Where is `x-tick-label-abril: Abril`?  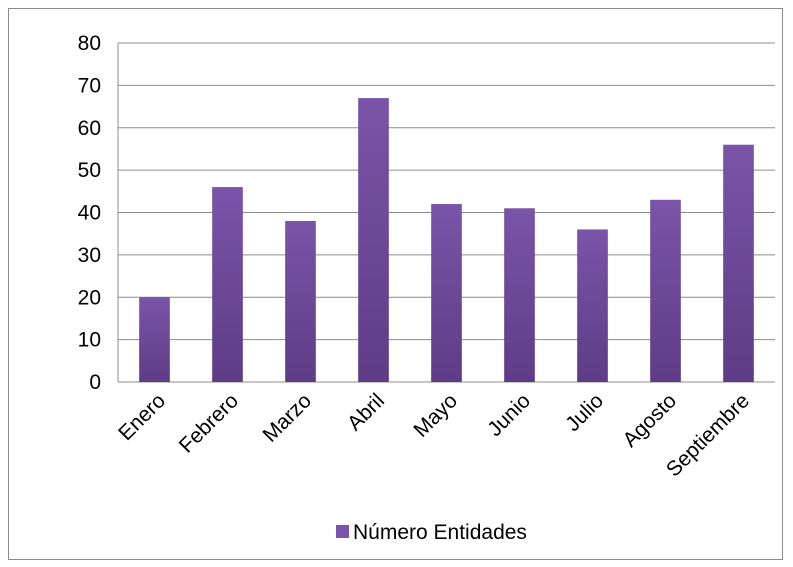 x-tick-label-abril: Abril is located at coordinates (366, 412).